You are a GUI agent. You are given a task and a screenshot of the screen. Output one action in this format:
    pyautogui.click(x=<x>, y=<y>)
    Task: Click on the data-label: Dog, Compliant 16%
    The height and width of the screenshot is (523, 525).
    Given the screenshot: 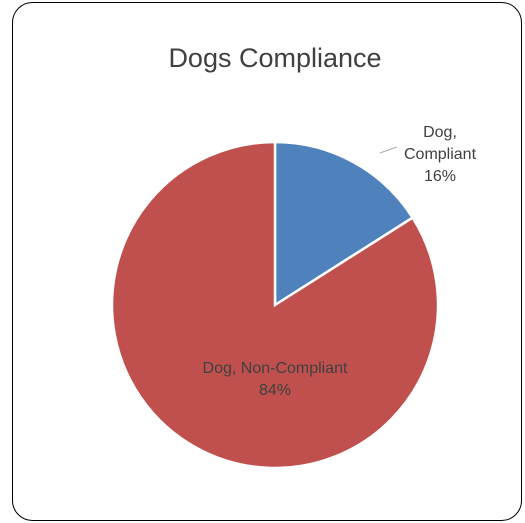 What is the action you would take?
    pyautogui.click(x=440, y=155)
    